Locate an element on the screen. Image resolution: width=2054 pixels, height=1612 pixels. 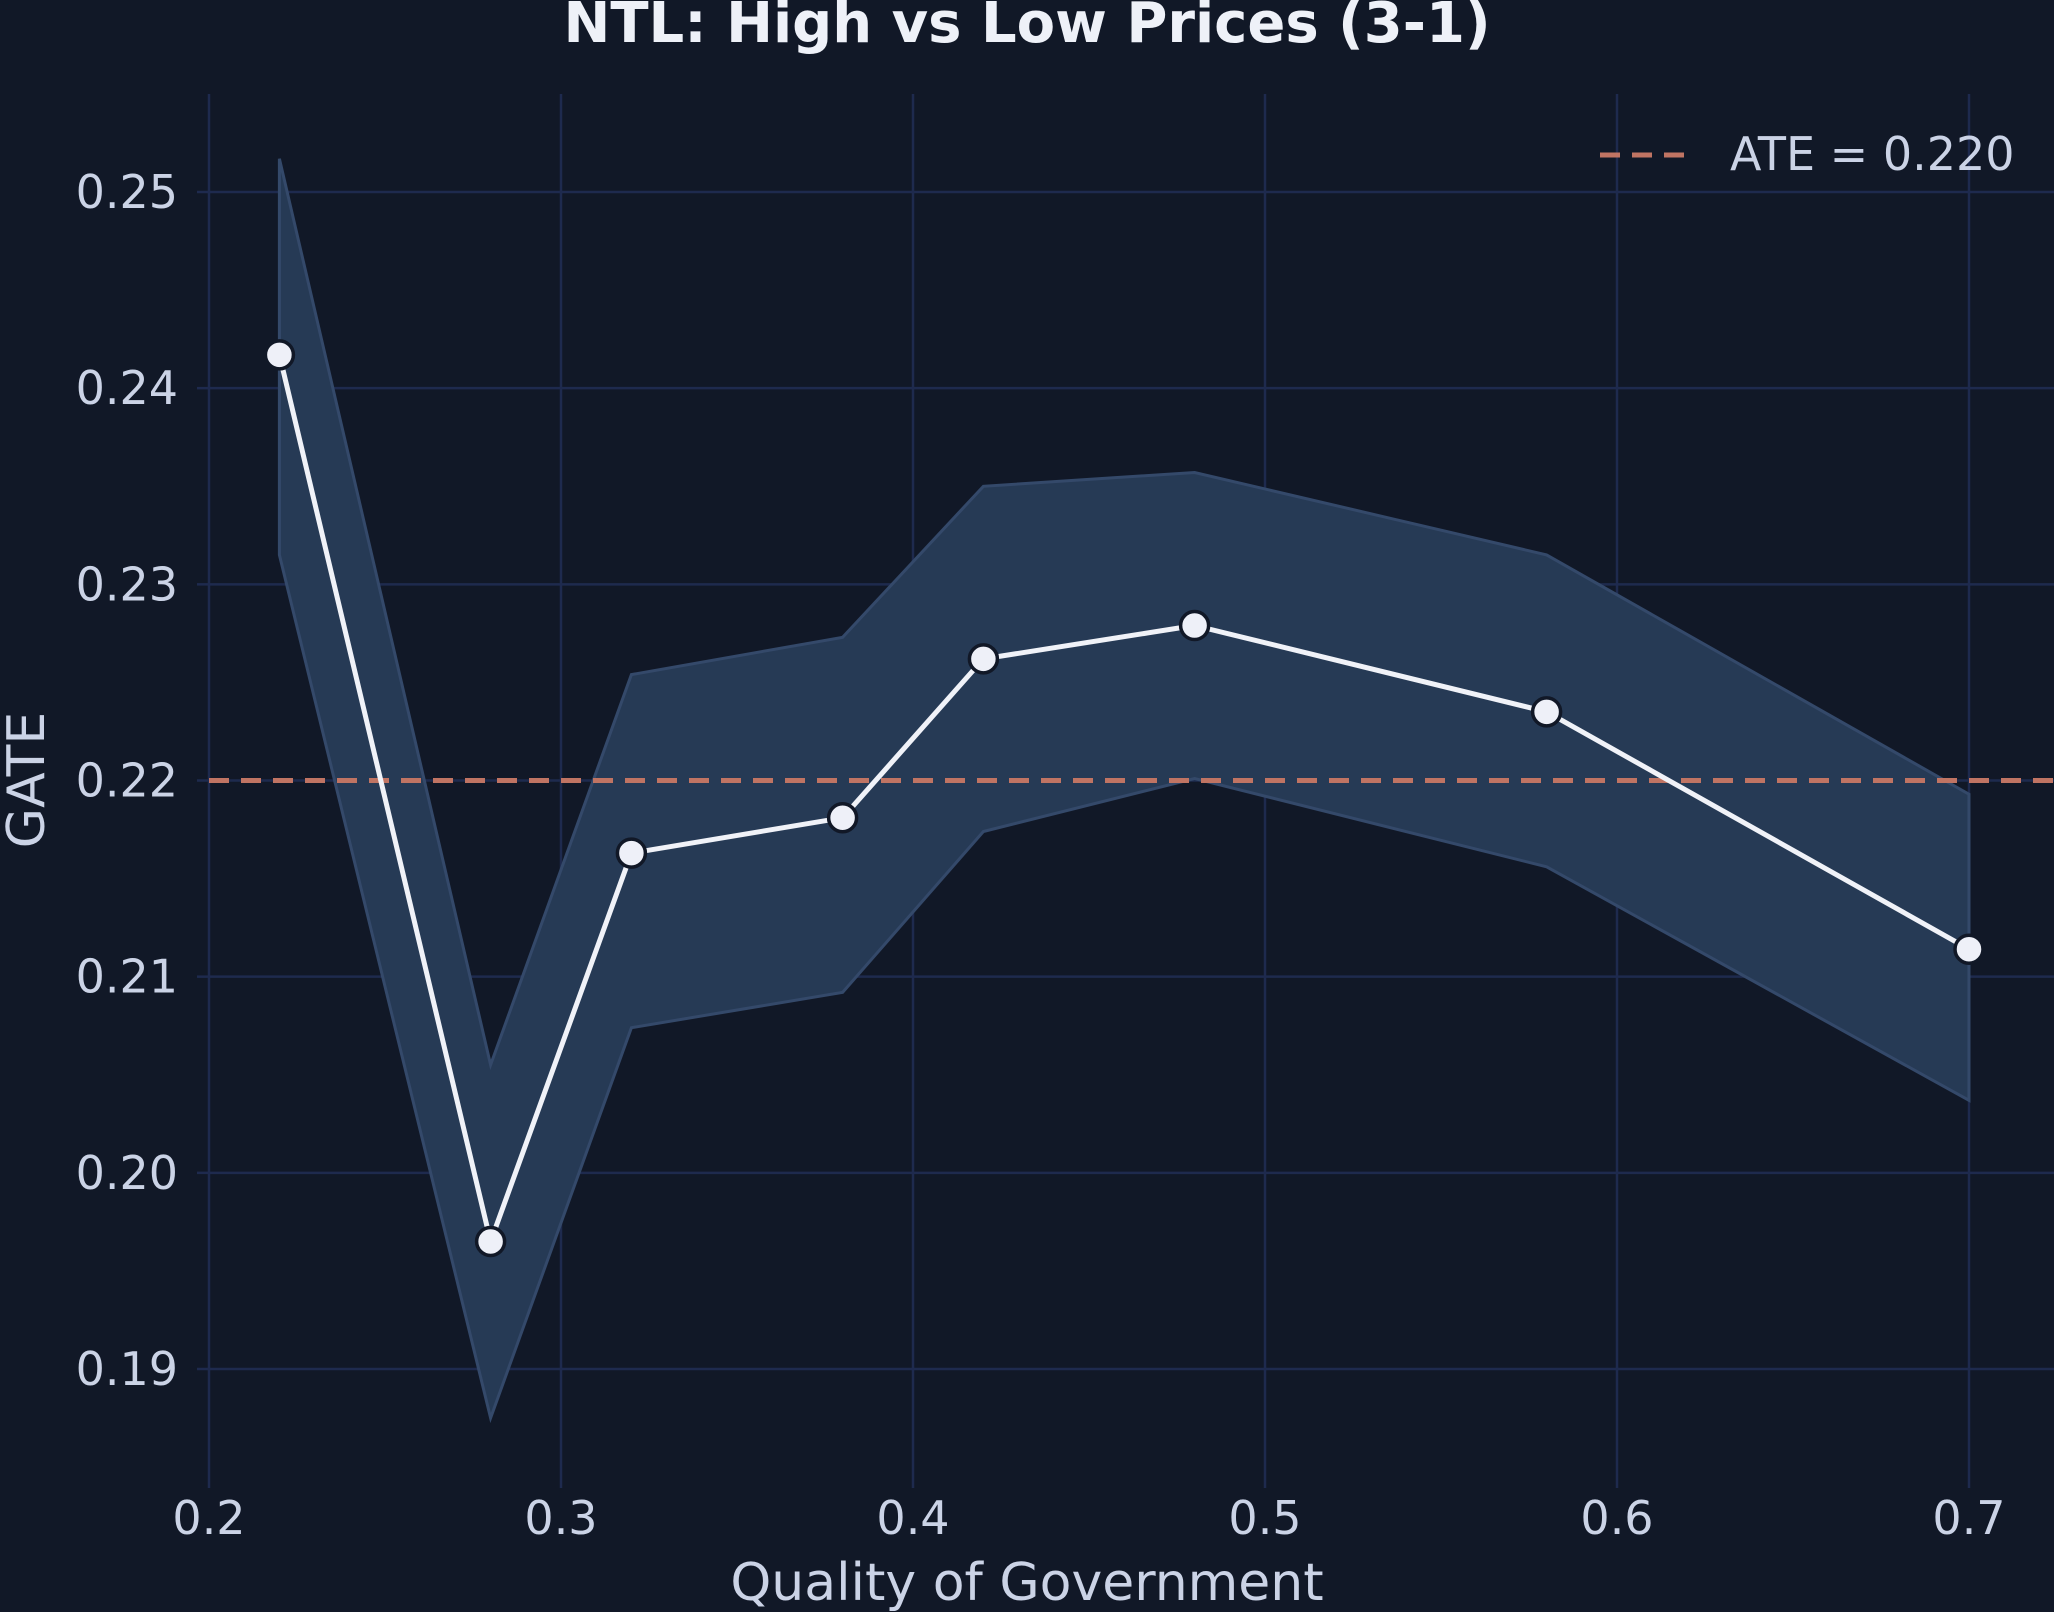
legend: ATE = 0.220 is located at coordinates (1807, 154).